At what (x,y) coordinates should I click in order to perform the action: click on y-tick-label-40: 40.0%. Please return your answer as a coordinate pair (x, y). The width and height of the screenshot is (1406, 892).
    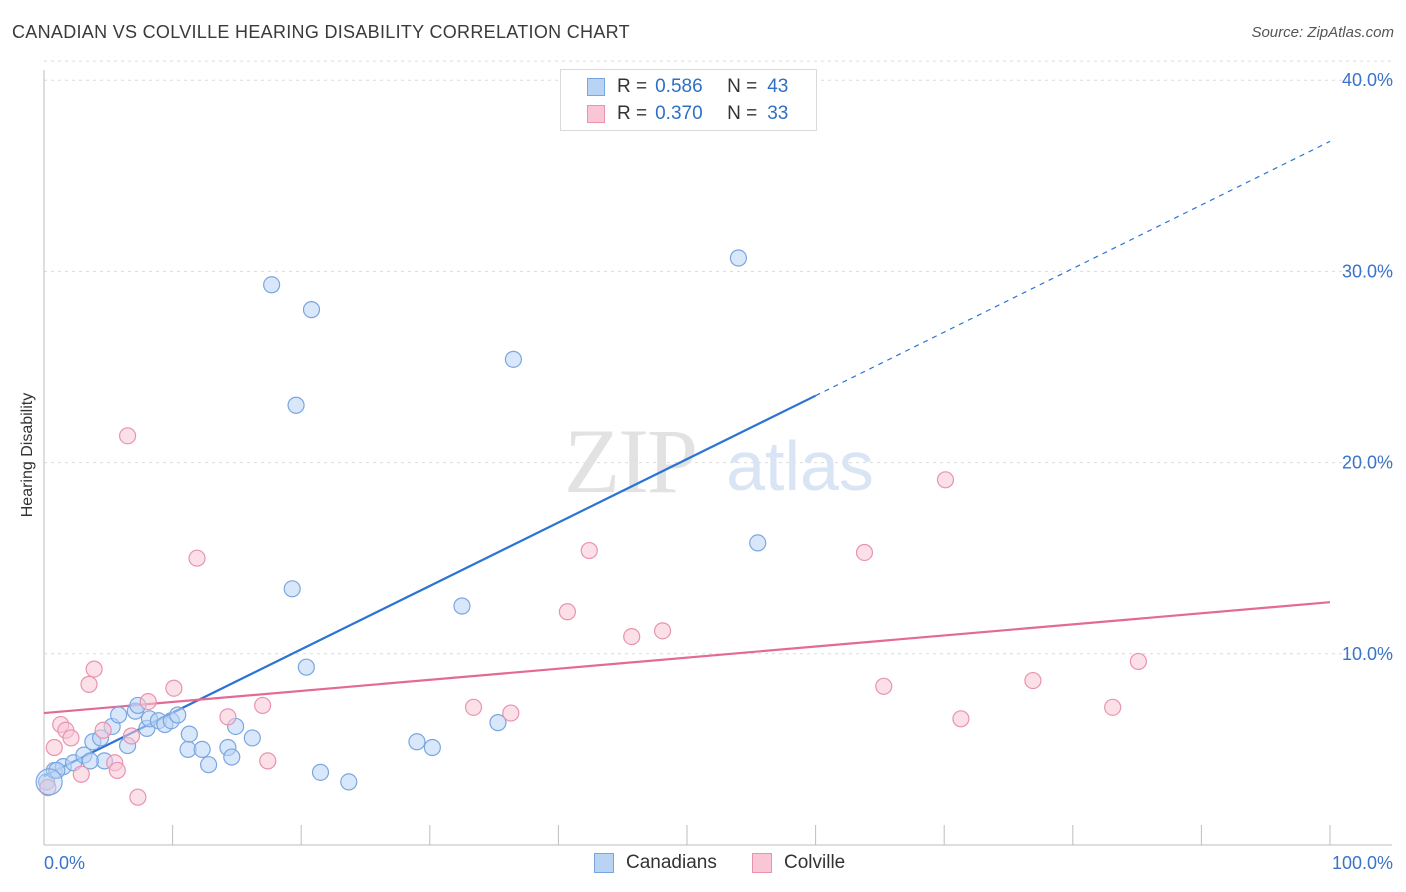
    Looking at the image, I should click on (1367, 80).